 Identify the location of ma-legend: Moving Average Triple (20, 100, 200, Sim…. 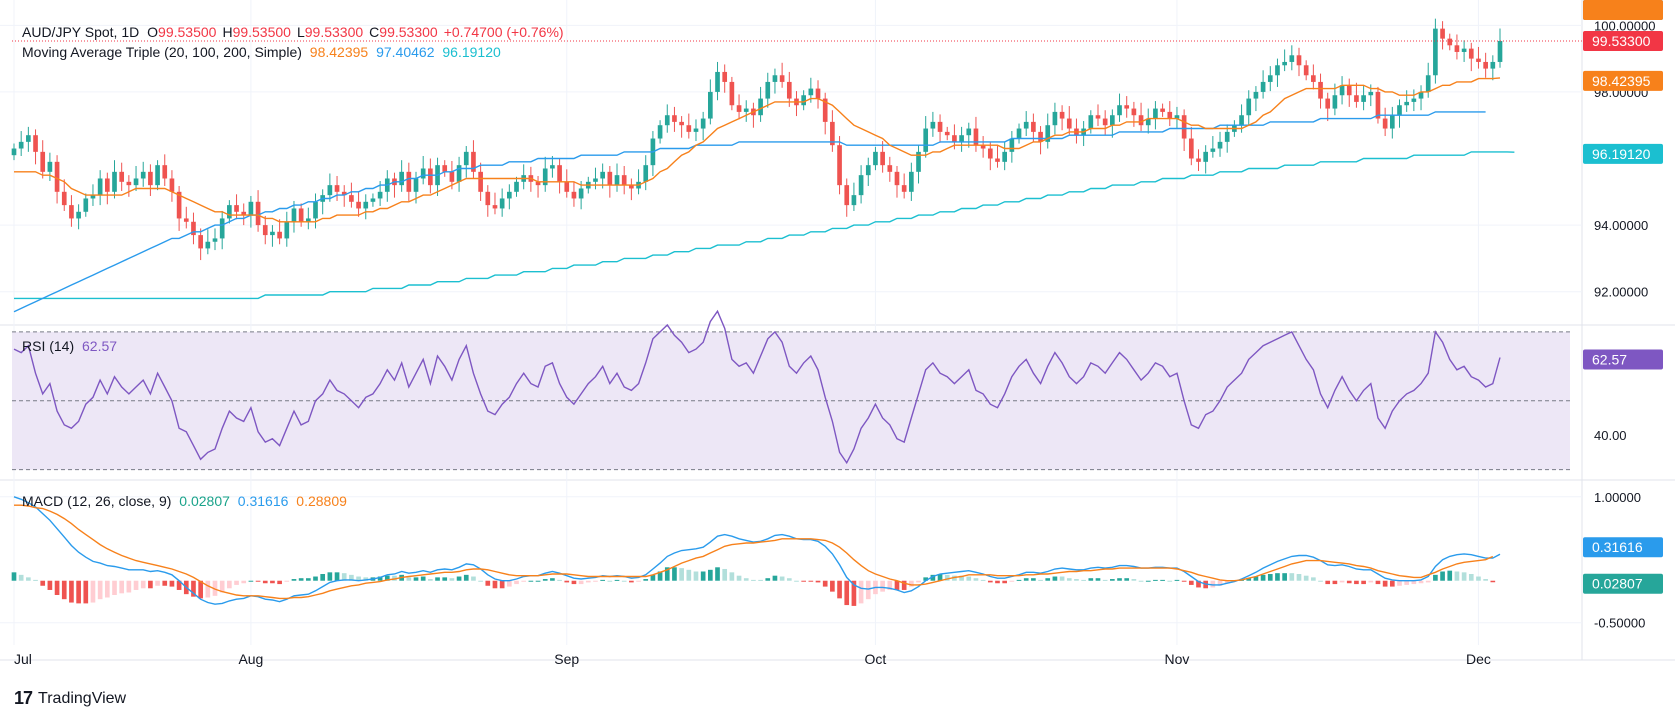
(263, 52).